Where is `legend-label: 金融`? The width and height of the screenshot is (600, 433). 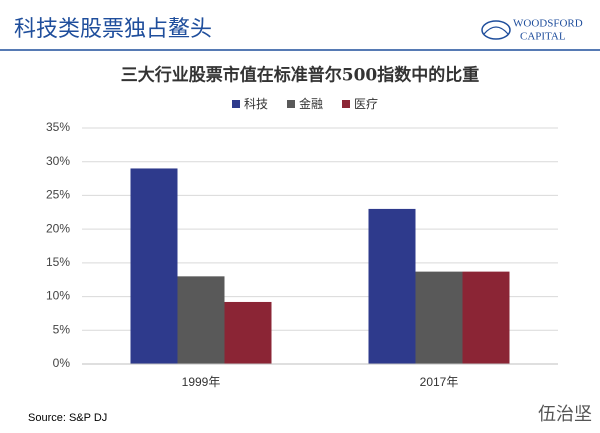 legend-label: 金融 is located at coordinates (311, 103).